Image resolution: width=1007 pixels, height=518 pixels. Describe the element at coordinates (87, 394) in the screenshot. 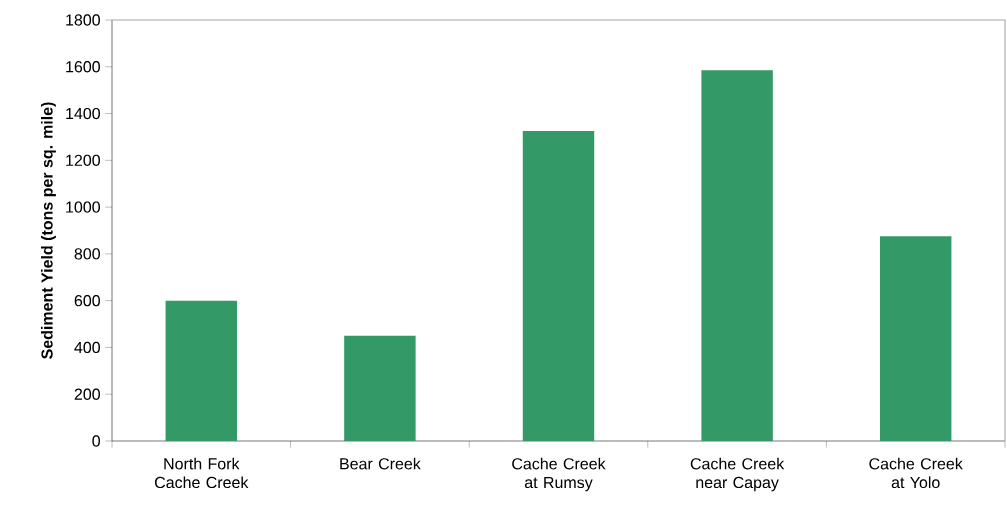

I see `y-tick-label: 200` at that location.